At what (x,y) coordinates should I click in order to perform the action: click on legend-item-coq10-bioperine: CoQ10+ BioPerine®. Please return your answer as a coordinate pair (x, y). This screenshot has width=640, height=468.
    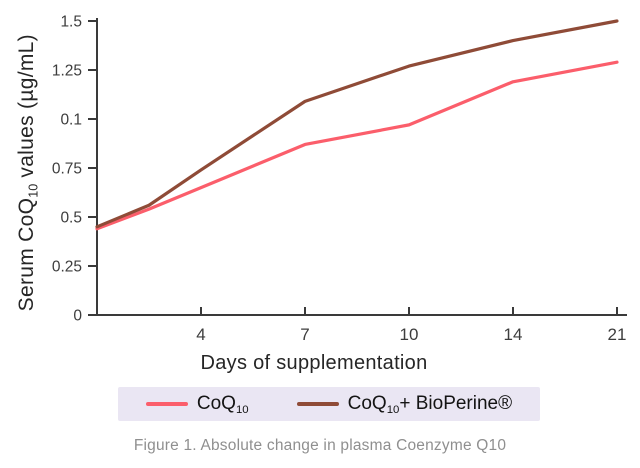
    Looking at the image, I should click on (404, 404).